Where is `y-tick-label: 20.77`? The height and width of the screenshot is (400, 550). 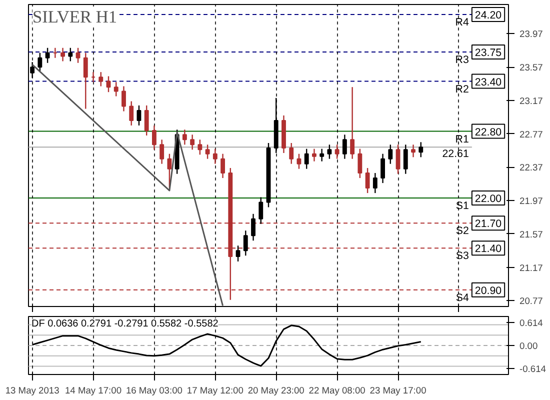
y-tick-label: 20.77 is located at coordinates (531, 301).